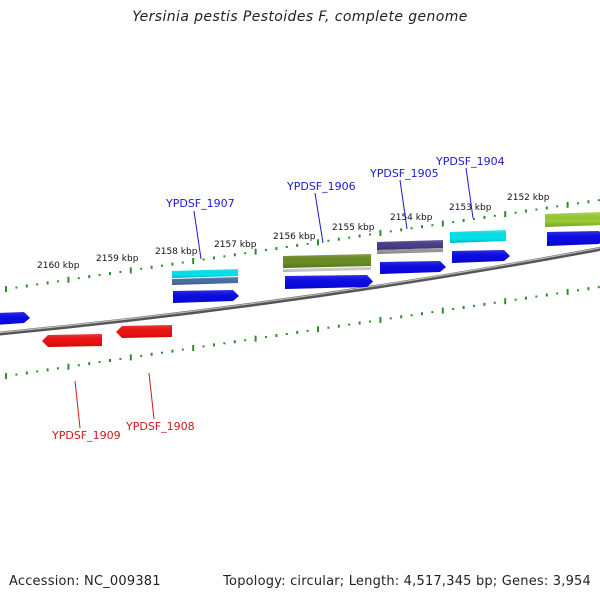 The width and height of the screenshot is (600, 600). I want to click on scale-label: 2159 kbp, so click(117, 259).